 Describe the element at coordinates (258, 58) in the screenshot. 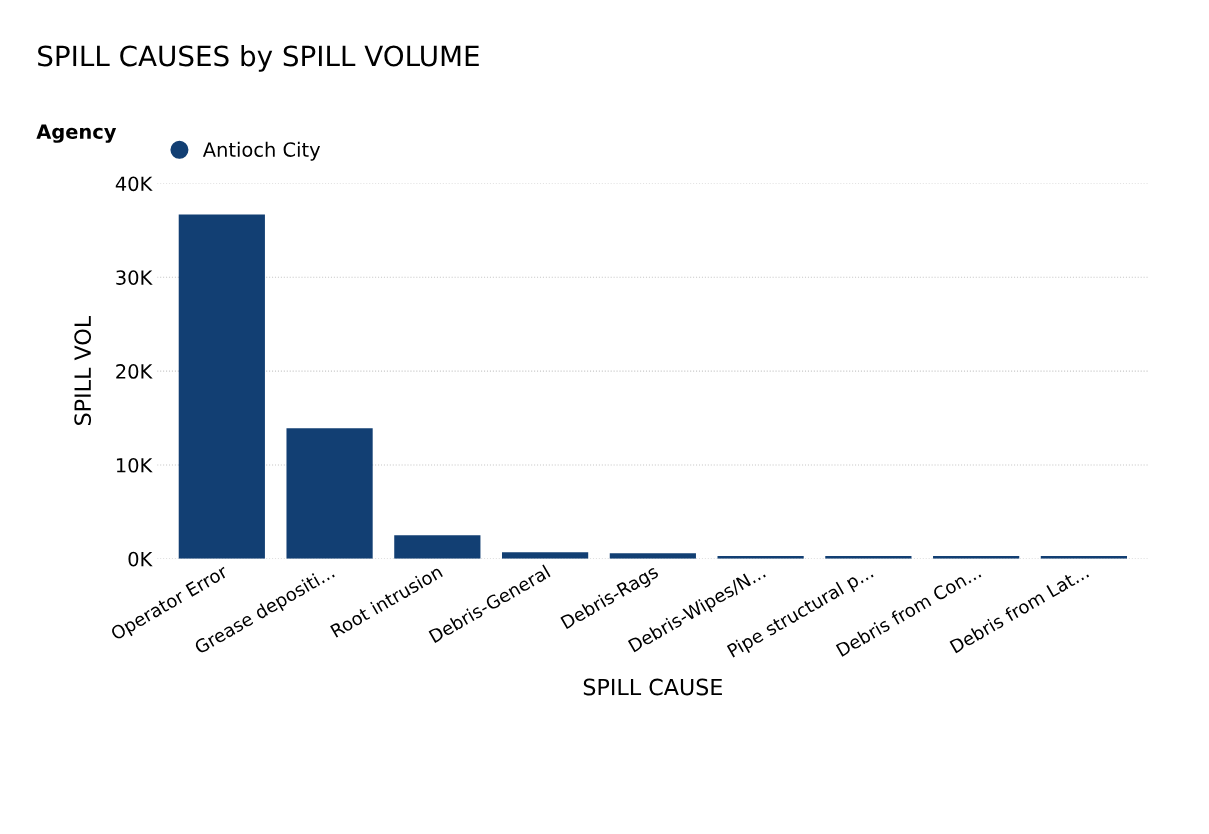

I see `chart-title: SPILL CAUSES by SPILL VOLUME` at that location.